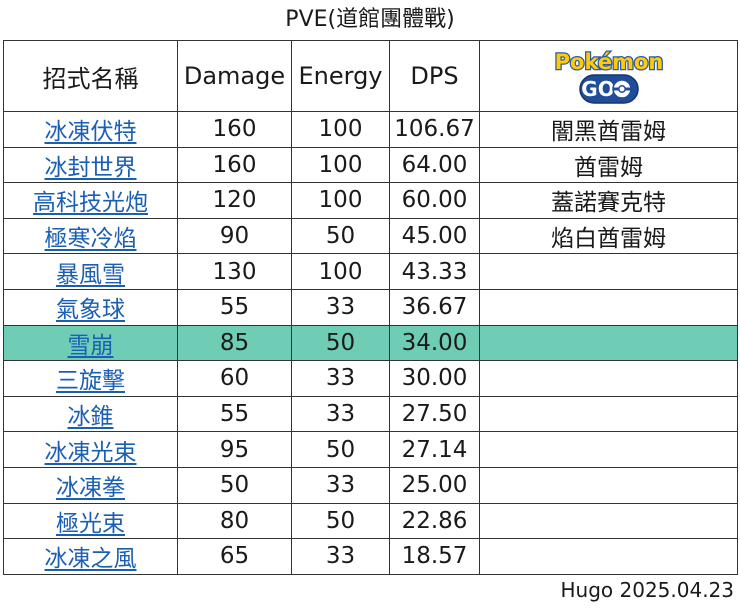 Image resolution: width=740 pixels, height=608 pixels. Describe the element at coordinates (234, 271) in the screenshot. I see `damage-cell: 130` at that location.